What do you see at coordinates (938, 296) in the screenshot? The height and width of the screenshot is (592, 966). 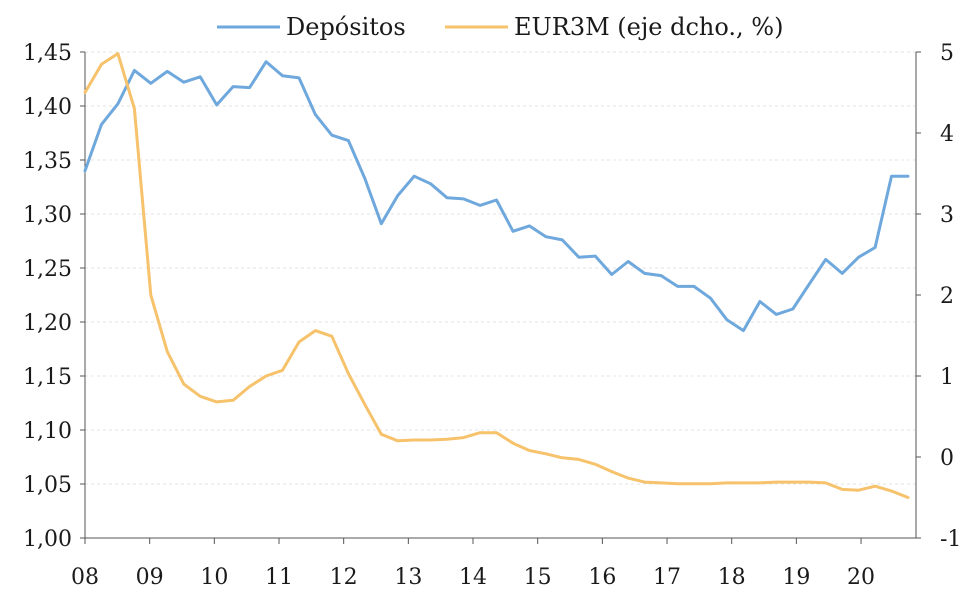 I see `y-right-ticks: -1 0 1 2 3 4 5` at bounding box center [938, 296].